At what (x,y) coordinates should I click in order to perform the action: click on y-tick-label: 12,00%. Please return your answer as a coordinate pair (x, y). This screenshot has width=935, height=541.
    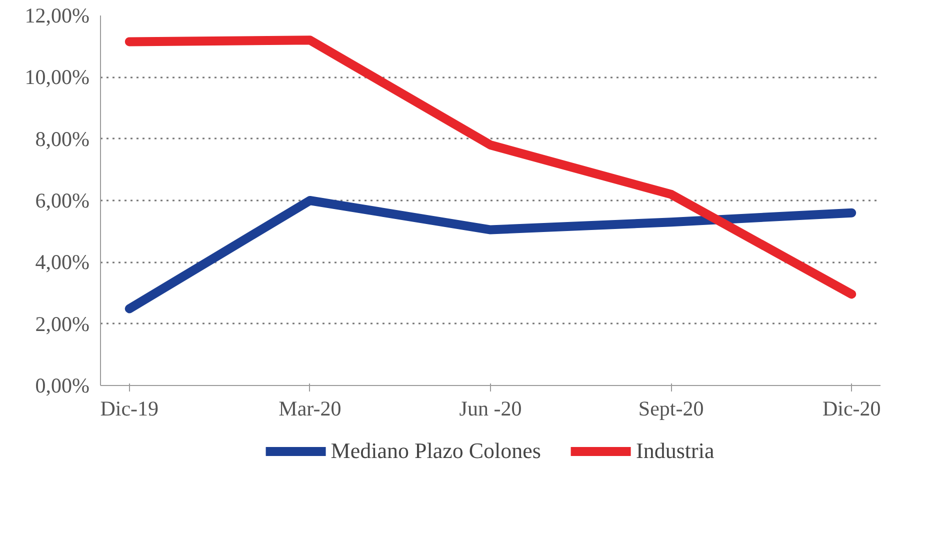
    Looking at the image, I should click on (57, 16).